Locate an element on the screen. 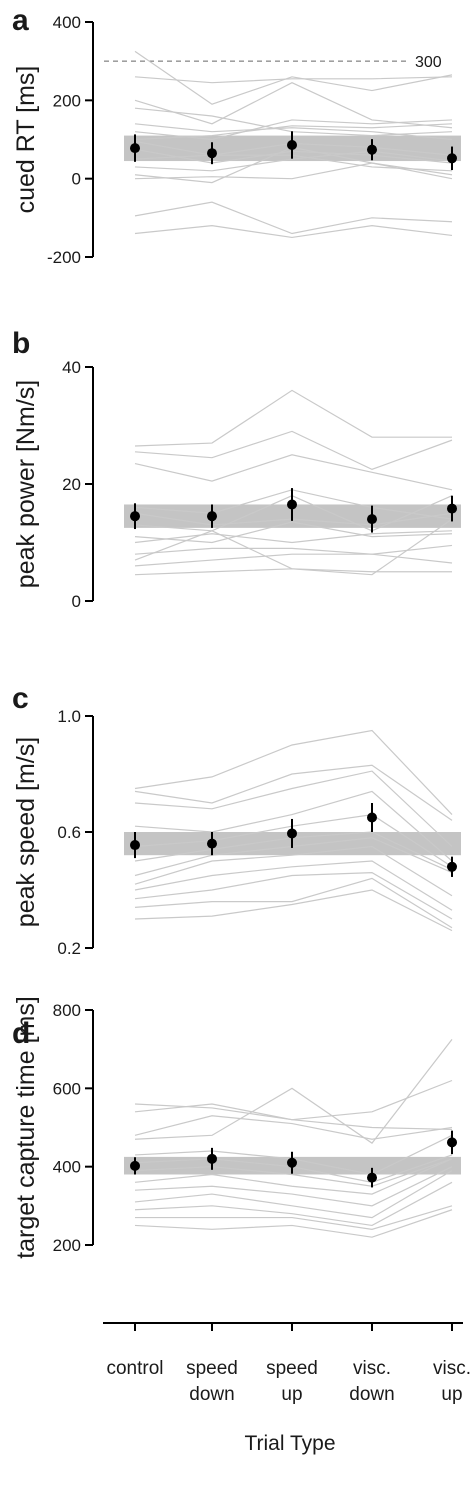 The width and height of the screenshot is (474, 1492). y-tick-label: 1.0 is located at coordinates (69, 716).